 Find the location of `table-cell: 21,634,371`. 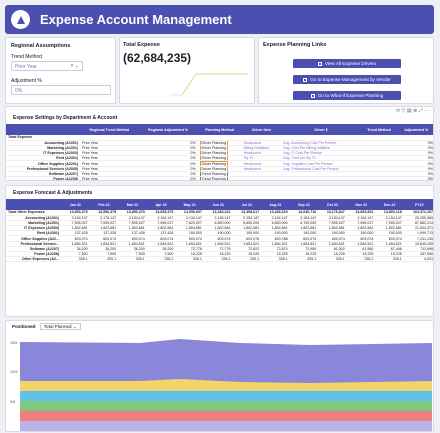

table-cell: 21,634,371 is located at coordinates (418, 228).